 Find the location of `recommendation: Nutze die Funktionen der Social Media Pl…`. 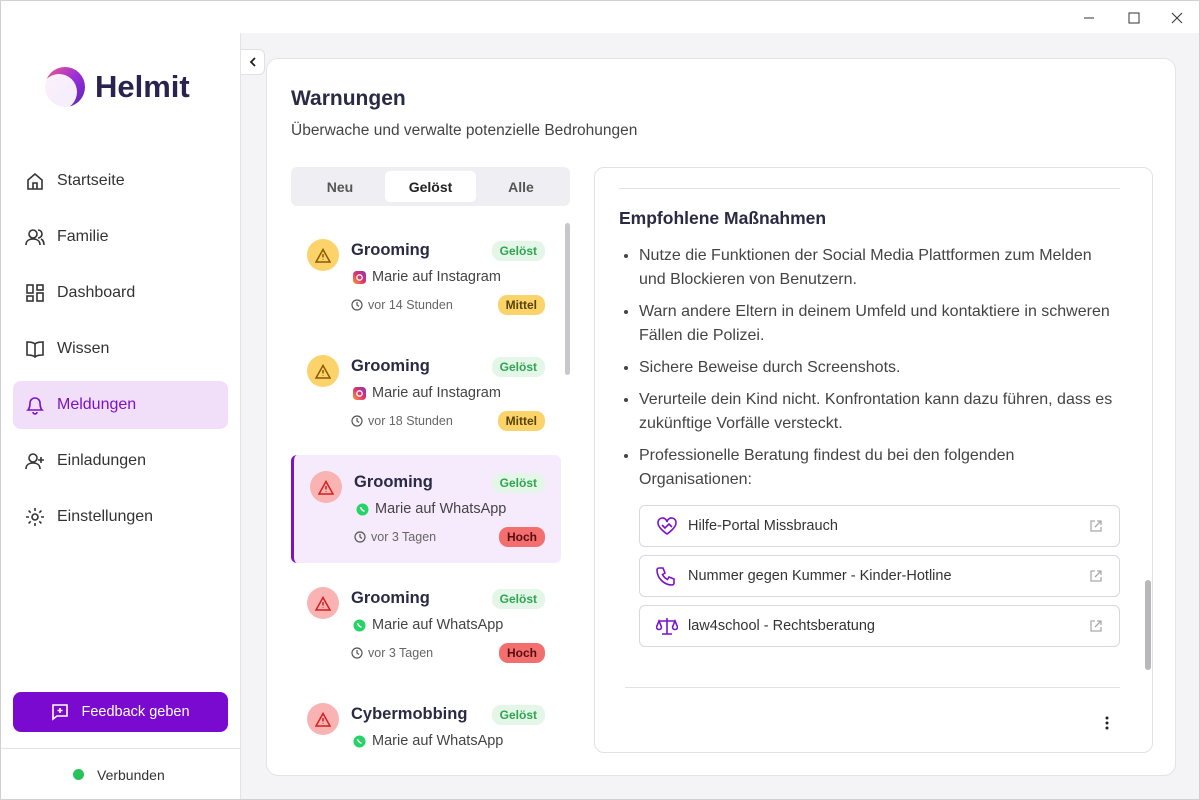

recommendation: Nutze die Funktionen der Social Media Pl… is located at coordinates (879, 268).